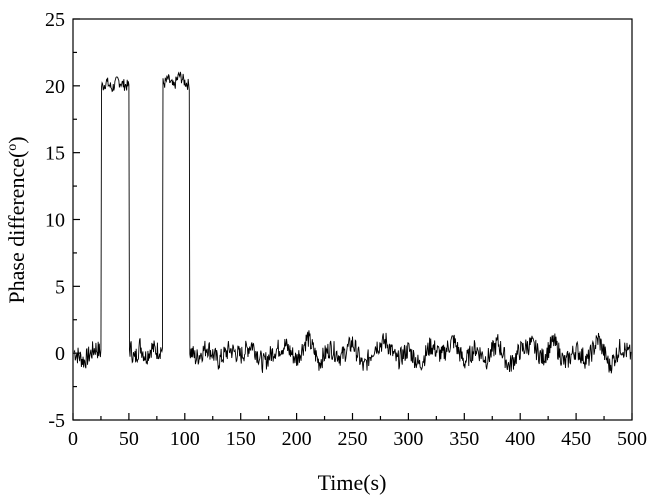 The image size is (652, 499). Describe the element at coordinates (55, 87) in the screenshot. I see `y-tick-label: 20` at that location.